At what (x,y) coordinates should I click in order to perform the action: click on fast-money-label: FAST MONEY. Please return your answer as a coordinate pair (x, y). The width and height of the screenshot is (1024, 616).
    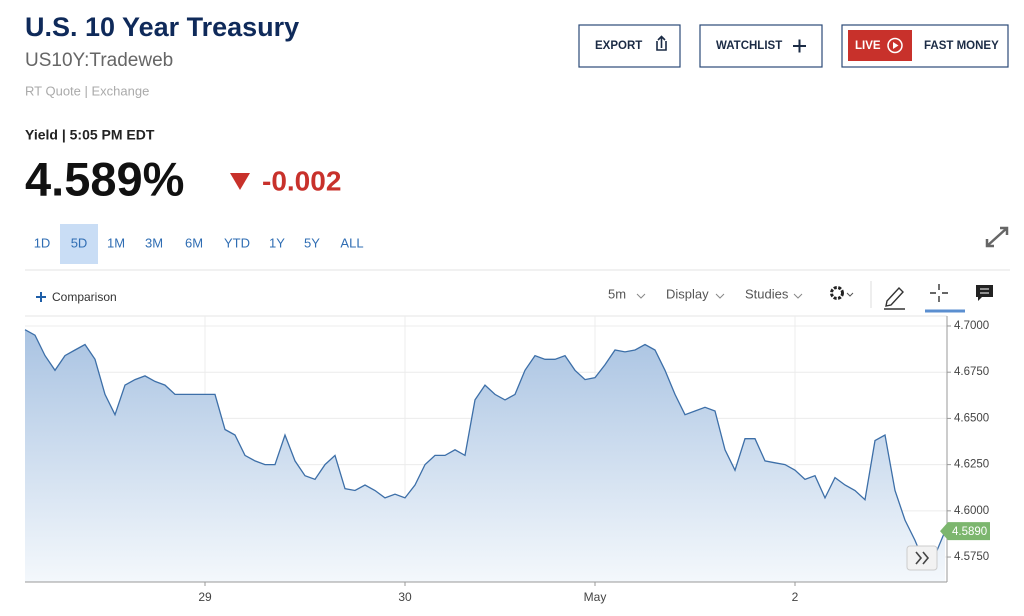
    Looking at the image, I should click on (961, 46).